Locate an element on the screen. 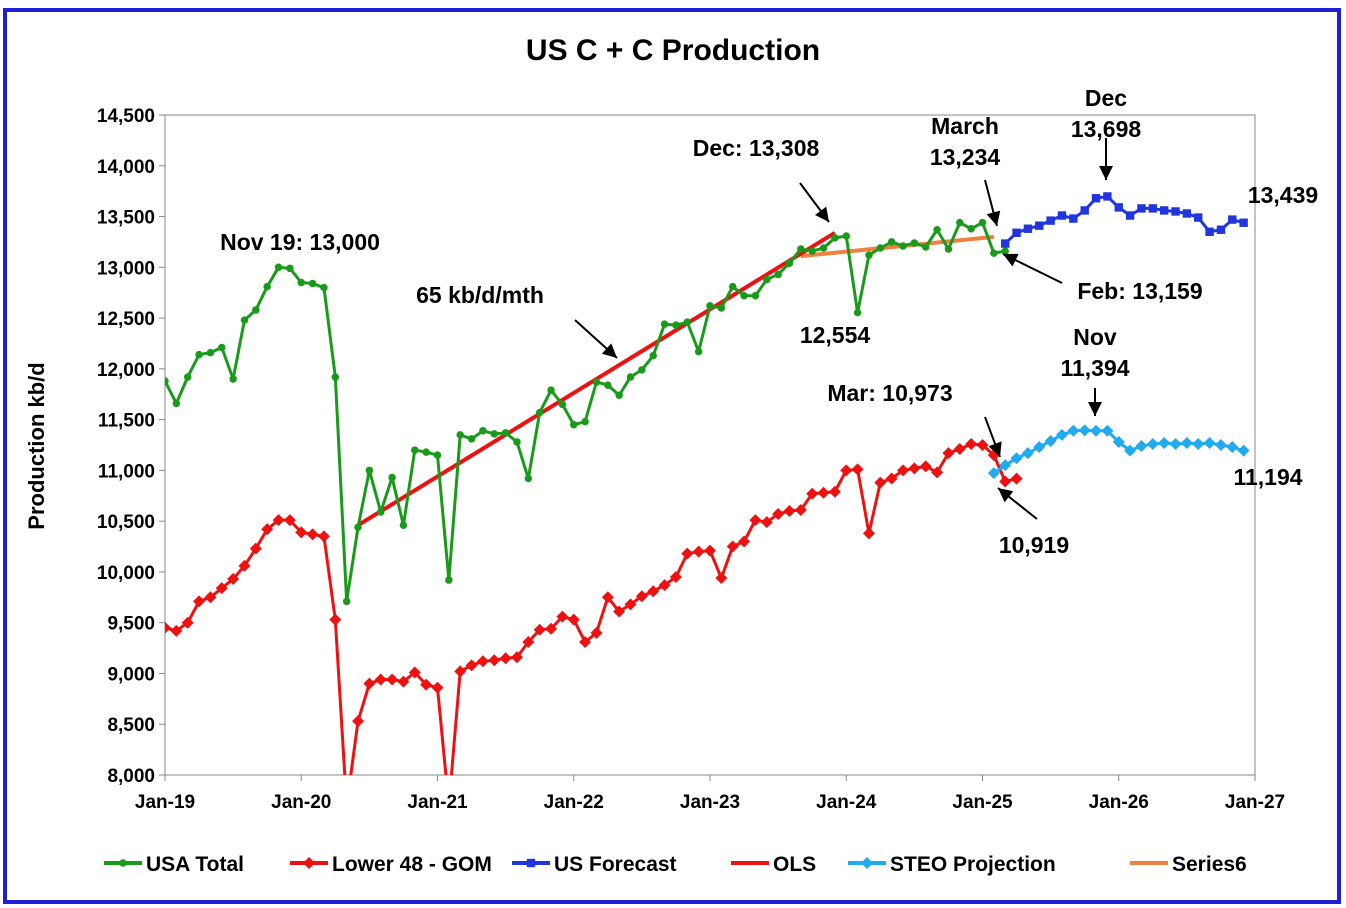  legend-label: USA Total is located at coordinates (195, 864).